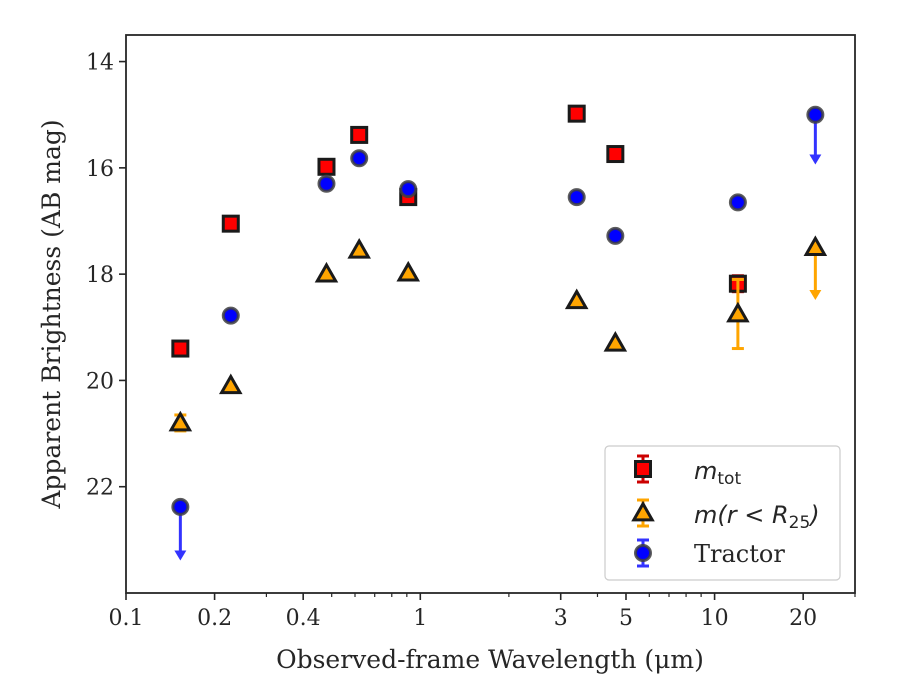  What do you see at coordinates (100, 381) in the screenshot?
I see `y-tick-label: 20` at bounding box center [100, 381].